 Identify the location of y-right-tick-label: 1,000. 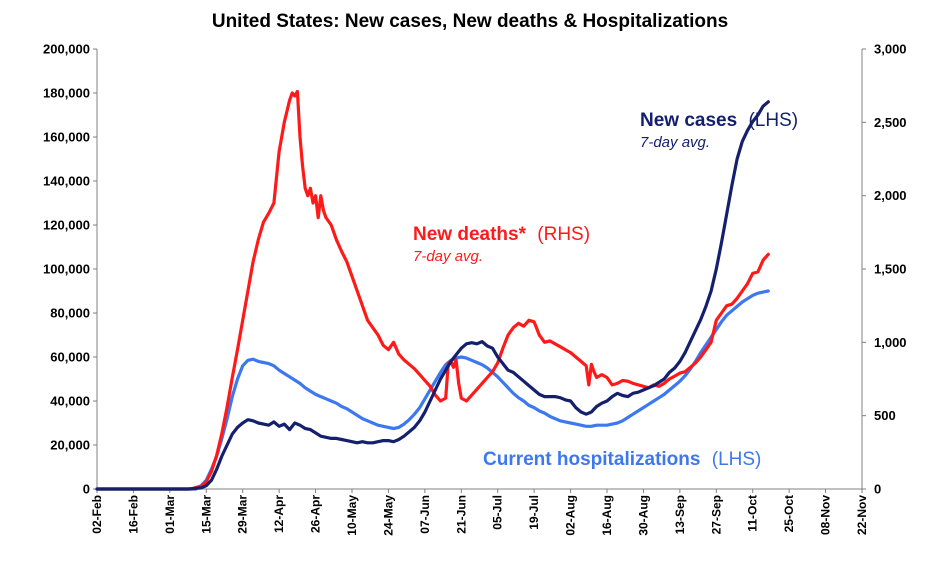
(890, 342).